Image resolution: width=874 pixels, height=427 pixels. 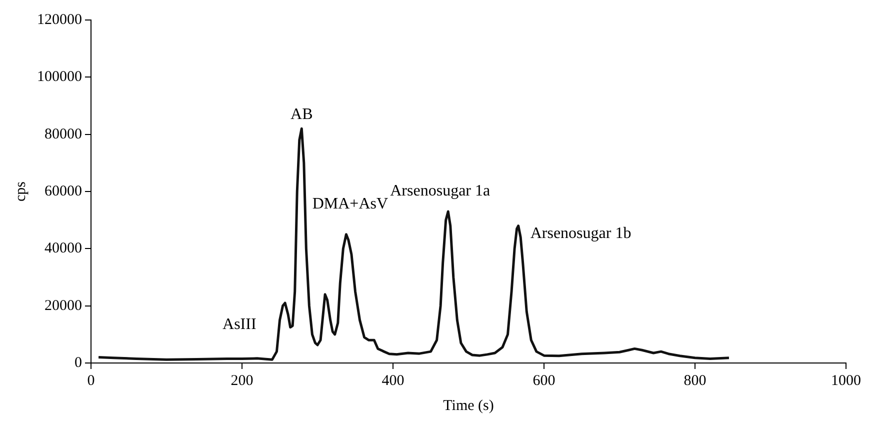 I want to click on x-axis-title: Time (s), so click(x=468, y=406).